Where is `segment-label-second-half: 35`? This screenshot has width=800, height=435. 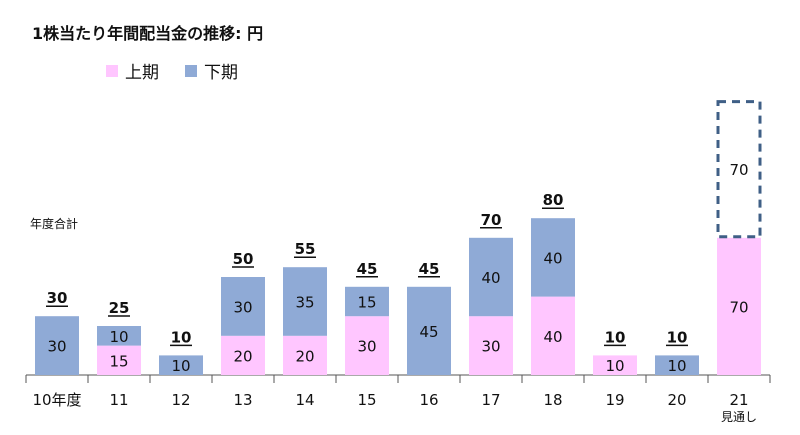 segment-label-second-half: 35 is located at coordinates (304, 303).